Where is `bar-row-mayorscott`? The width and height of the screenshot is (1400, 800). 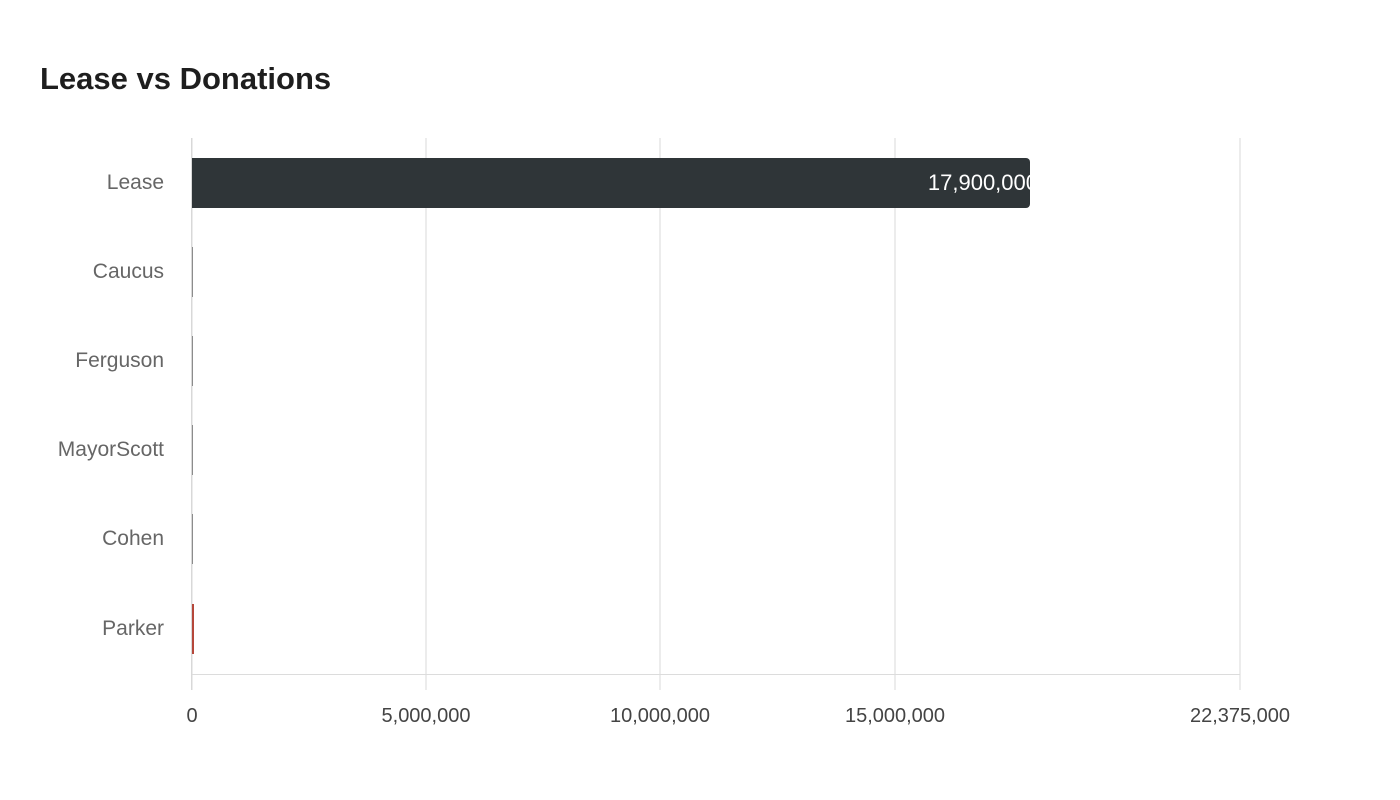
bar-row-mayorscott is located at coordinates (716, 450).